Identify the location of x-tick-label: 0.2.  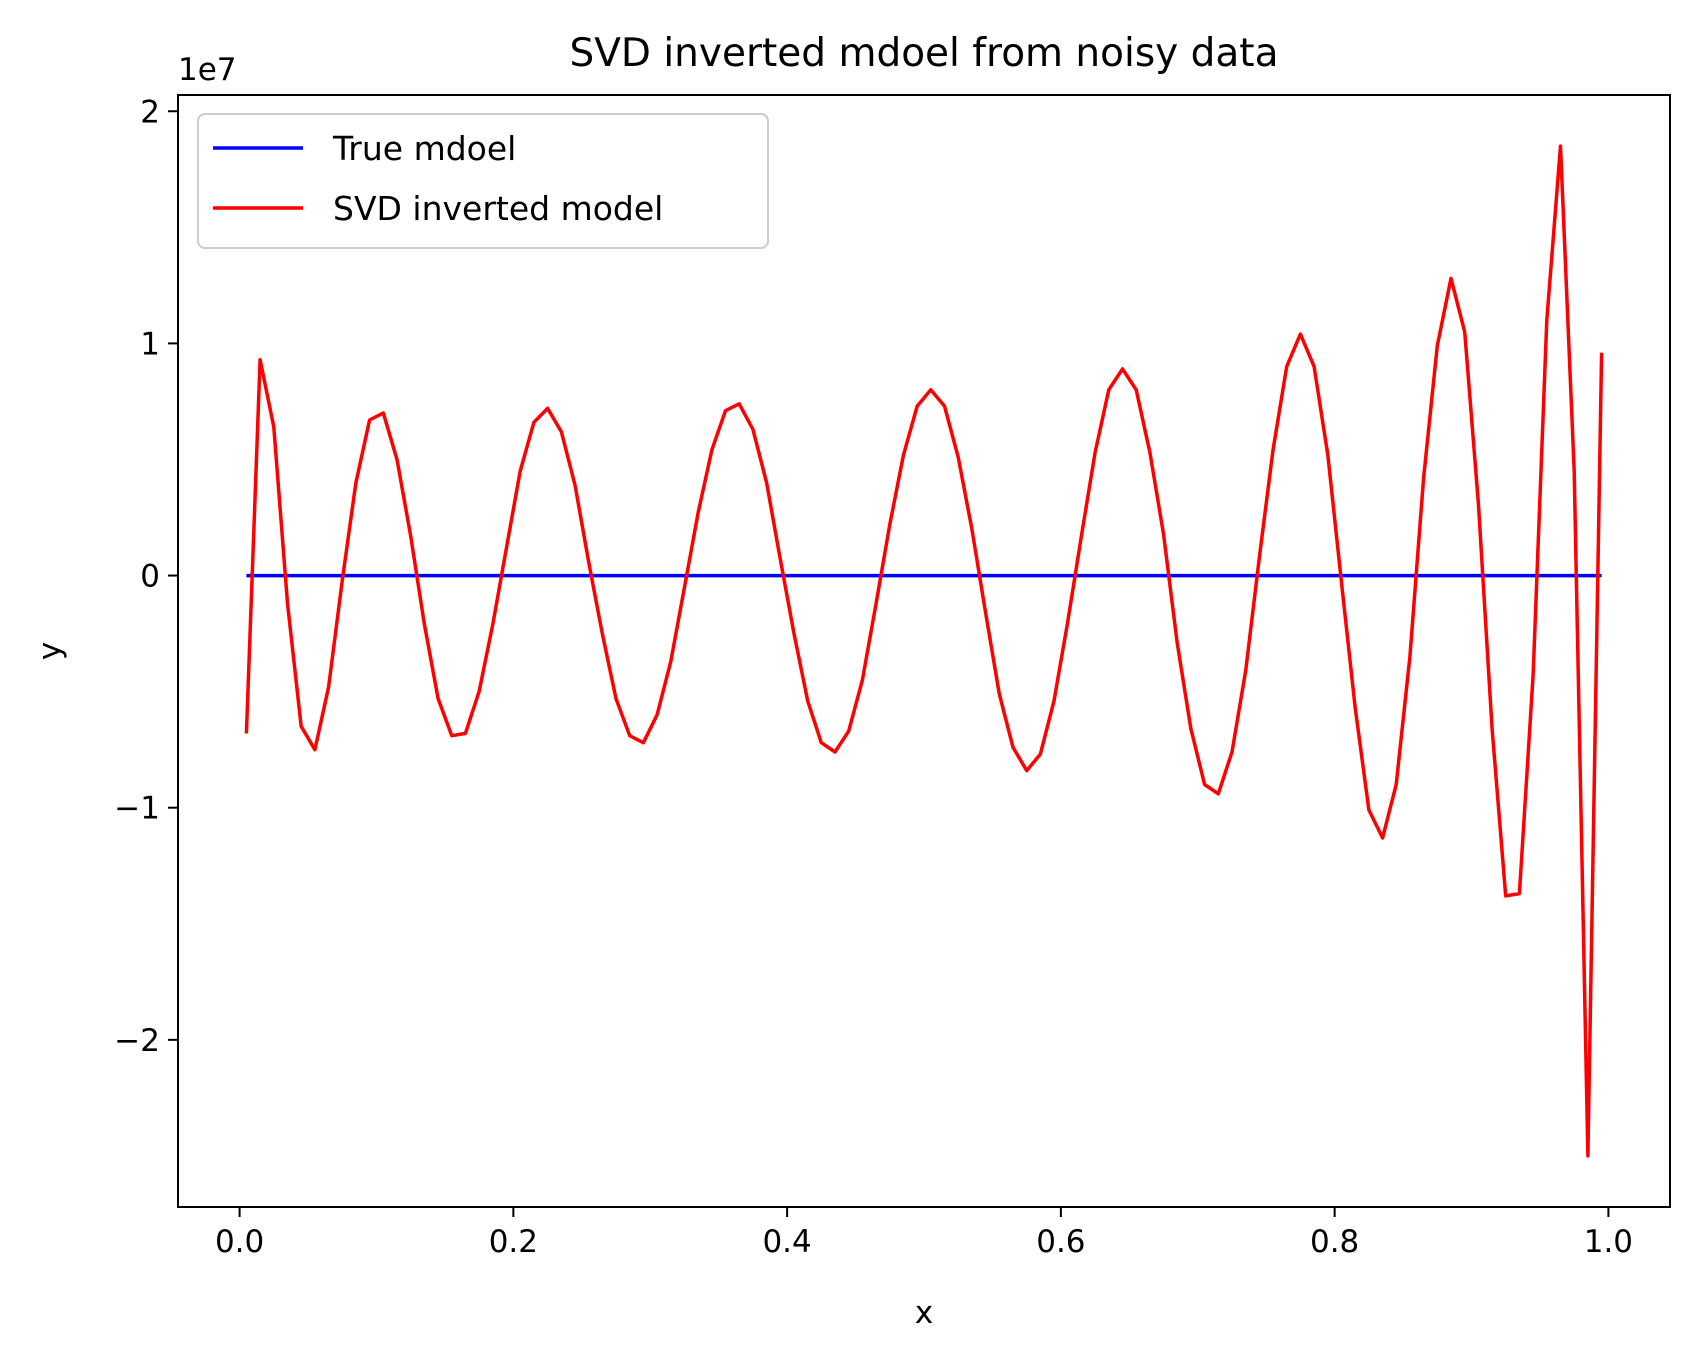
(513, 1242).